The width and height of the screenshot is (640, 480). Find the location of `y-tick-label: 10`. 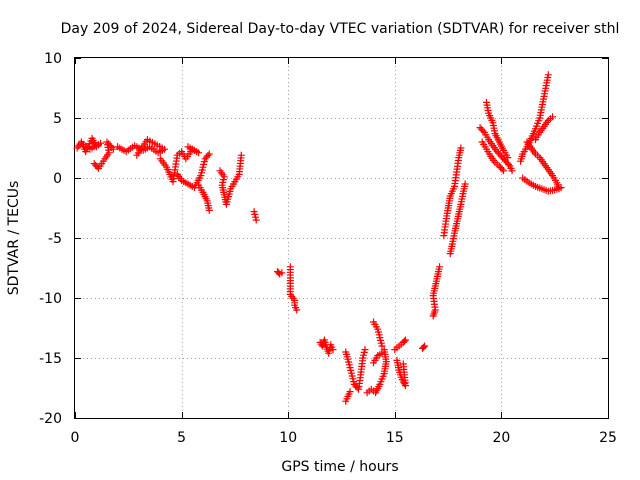

y-tick-label: 10 is located at coordinates (53, 59).